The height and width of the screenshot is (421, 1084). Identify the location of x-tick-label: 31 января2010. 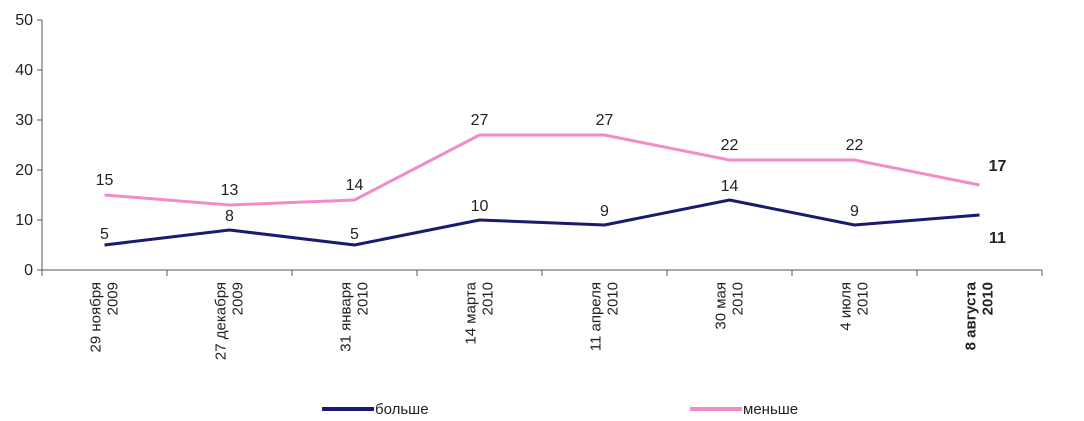
(355, 317).